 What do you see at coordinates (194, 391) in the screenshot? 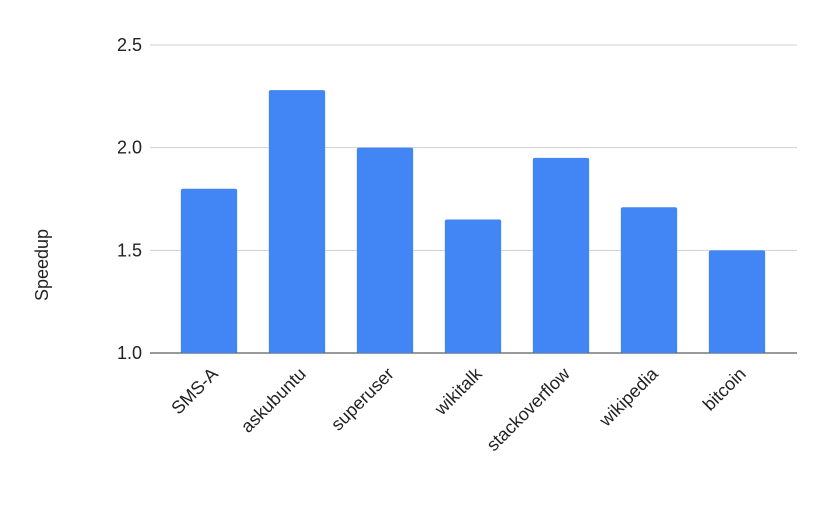
I see `x-tick-label: SMS-A` at bounding box center [194, 391].